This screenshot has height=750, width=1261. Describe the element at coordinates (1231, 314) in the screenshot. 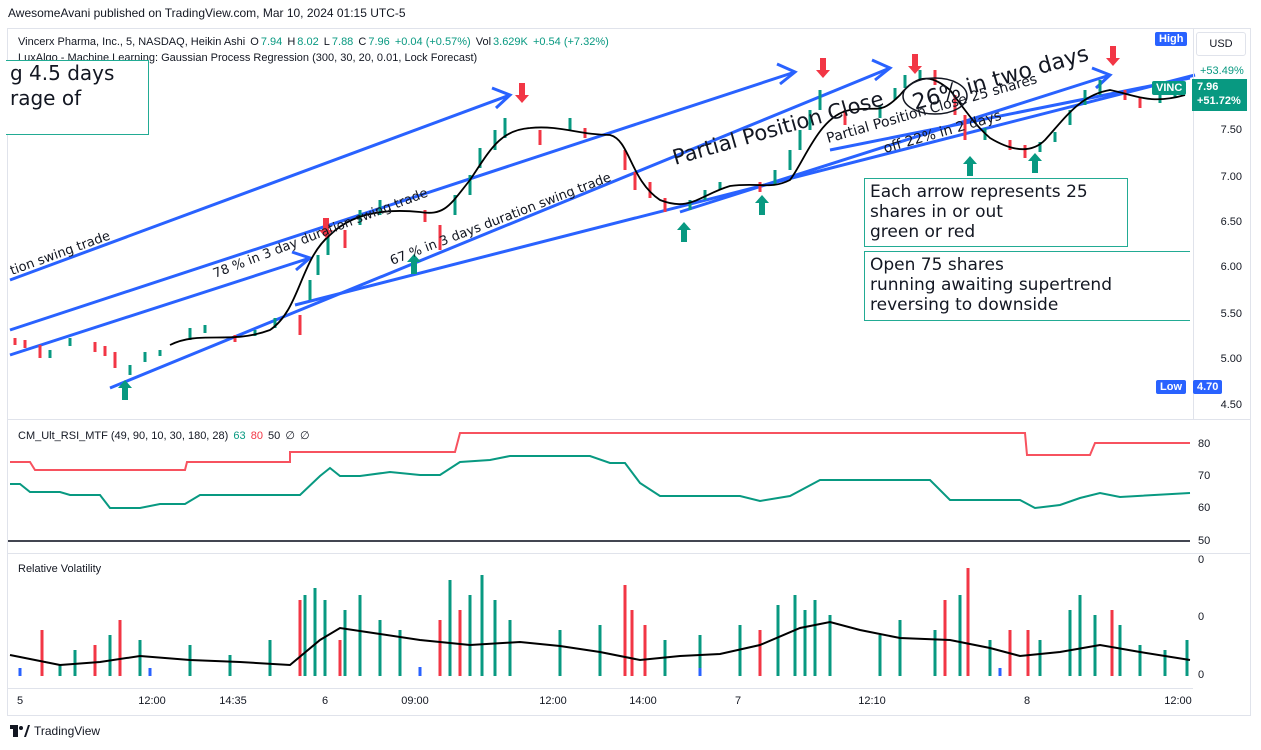

I see `price-tick: 5.50` at that location.